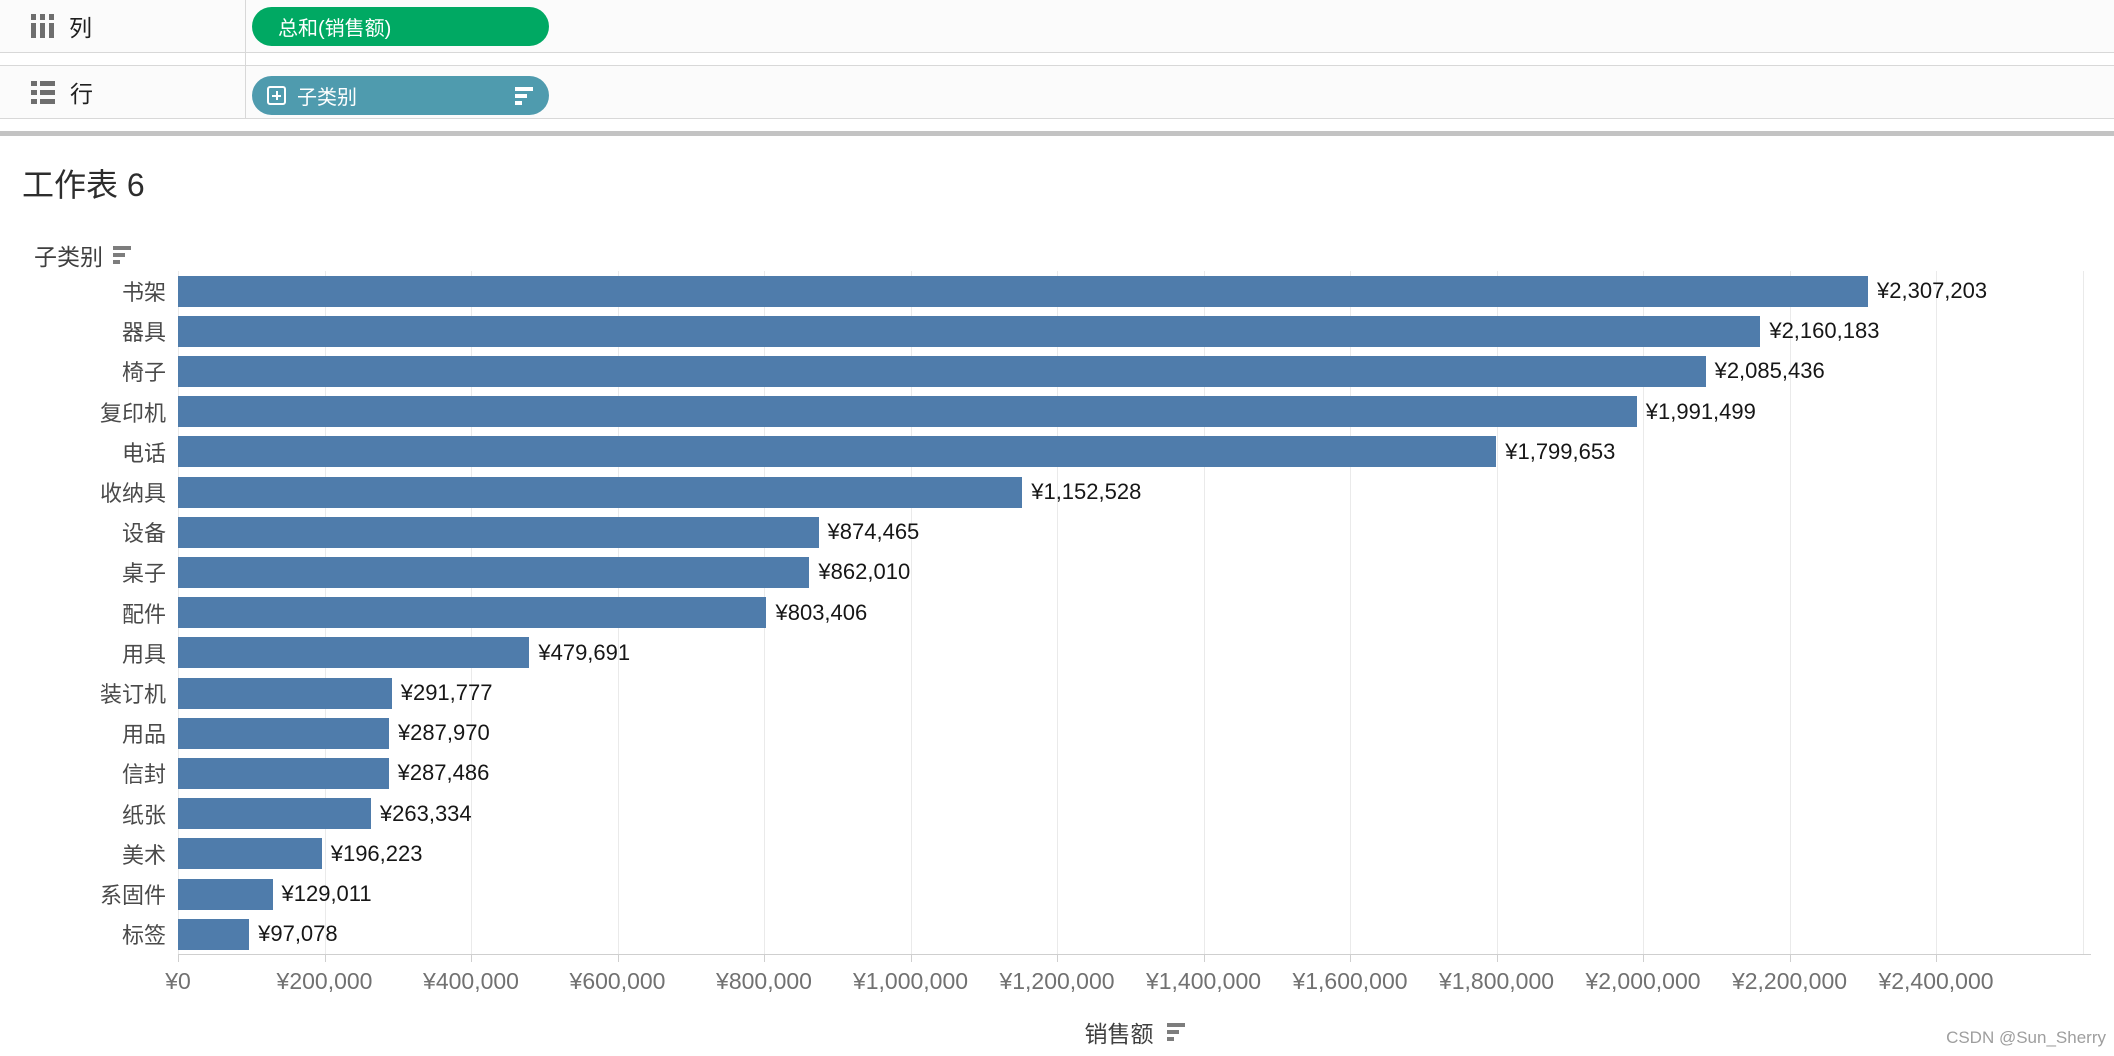  What do you see at coordinates (143, 574) in the screenshot?
I see `category-label: 桌子` at bounding box center [143, 574].